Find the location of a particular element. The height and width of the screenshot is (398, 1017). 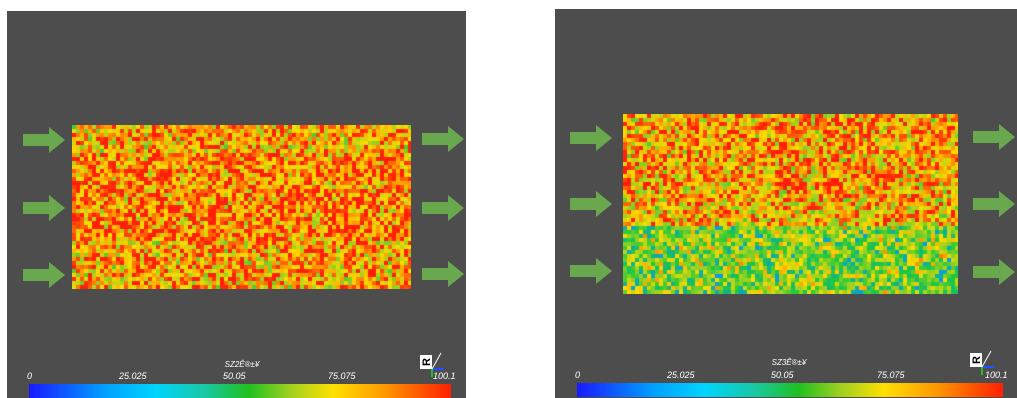

colorbar-title: SZ3Ê®±¥ is located at coordinates (789, 362).